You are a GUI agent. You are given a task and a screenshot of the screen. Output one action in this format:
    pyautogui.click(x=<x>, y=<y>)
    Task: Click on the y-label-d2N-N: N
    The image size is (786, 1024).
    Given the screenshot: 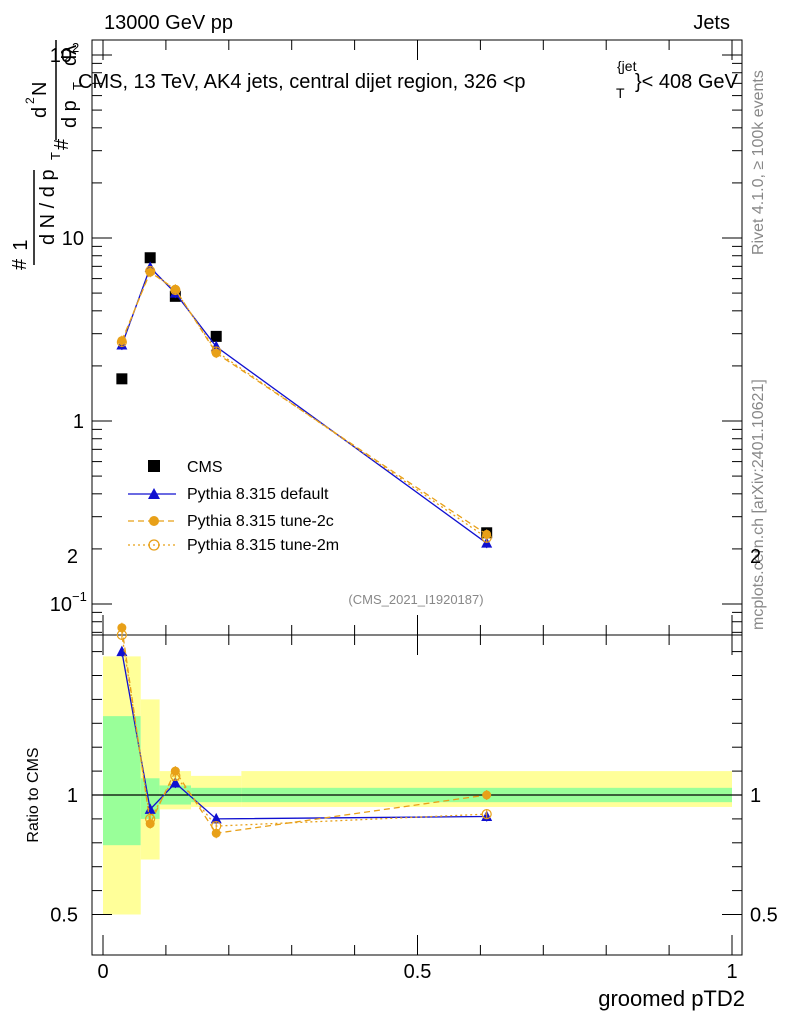 What is the action you would take?
    pyautogui.click(x=40, y=89)
    